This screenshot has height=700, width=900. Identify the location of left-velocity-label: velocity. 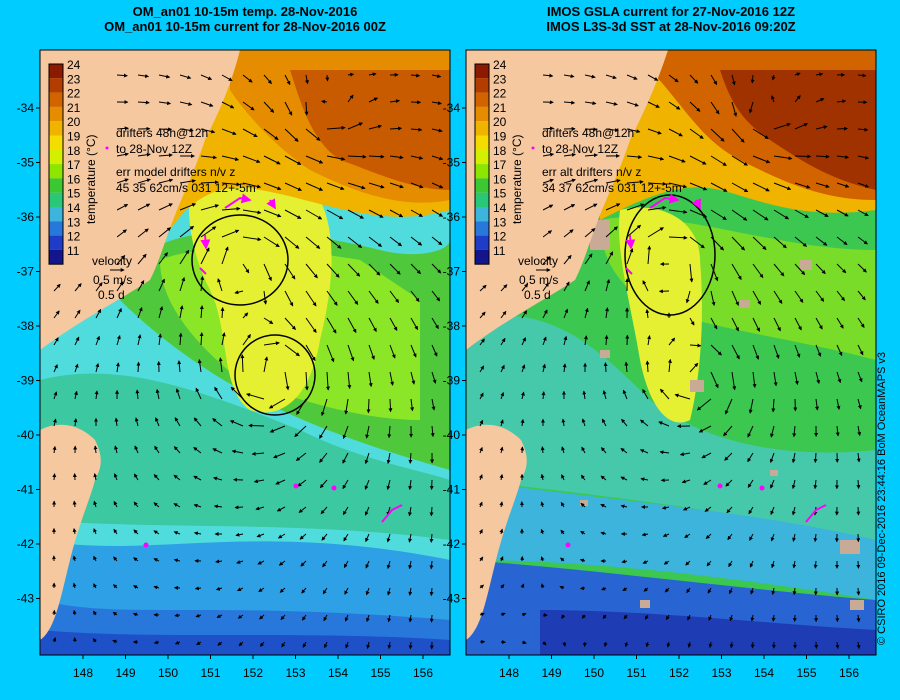
(112, 261).